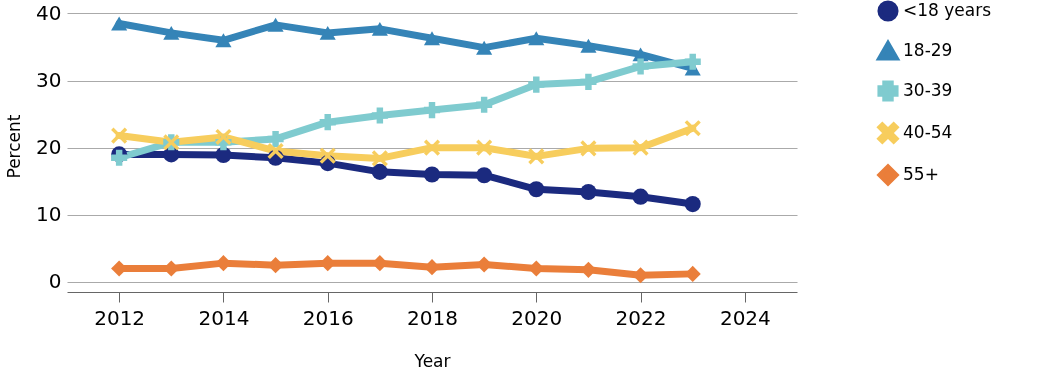  Describe the element at coordinates (49, 147) in the screenshot. I see `y-tick-label: 20` at that location.